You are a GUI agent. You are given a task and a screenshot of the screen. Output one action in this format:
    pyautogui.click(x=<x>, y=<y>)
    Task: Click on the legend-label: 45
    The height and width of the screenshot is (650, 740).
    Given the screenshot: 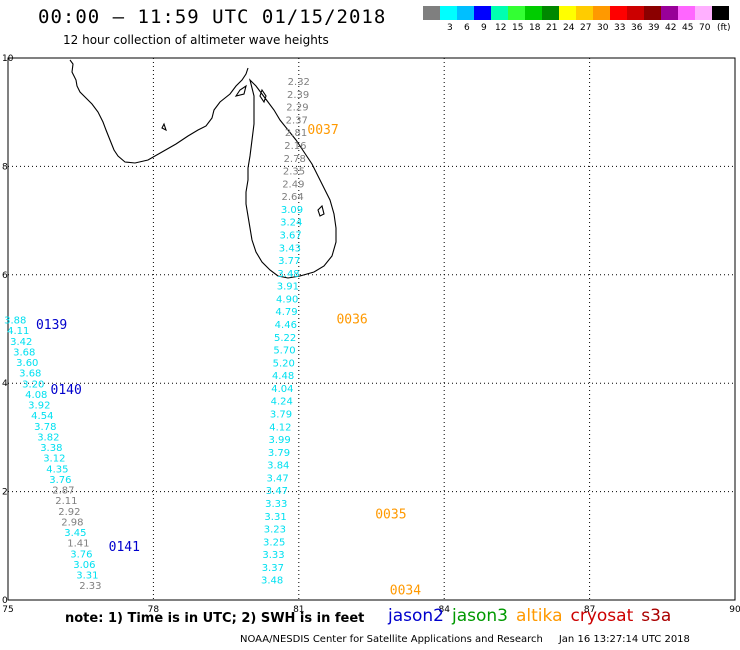 What is the action you would take?
    pyautogui.click(x=688, y=28)
    